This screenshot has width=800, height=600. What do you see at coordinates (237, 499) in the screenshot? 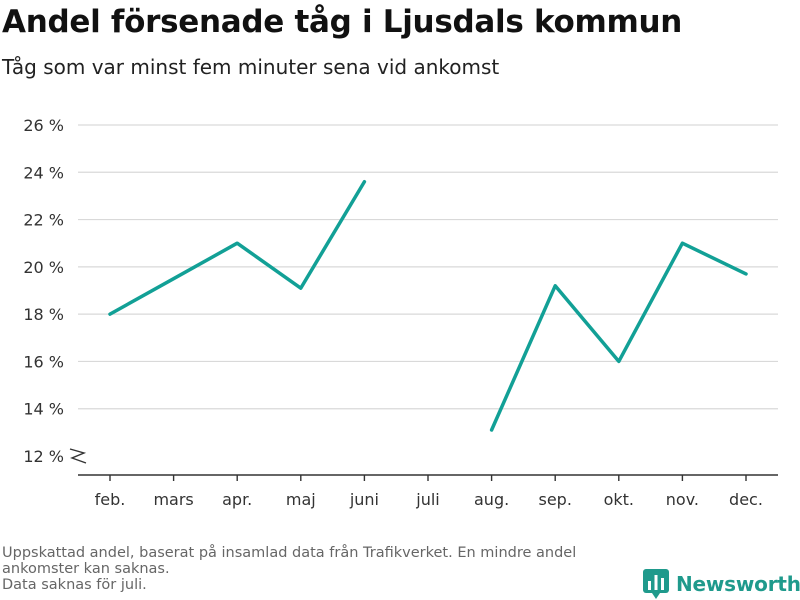
I see `x-tick-label: apr.` at bounding box center [237, 499].